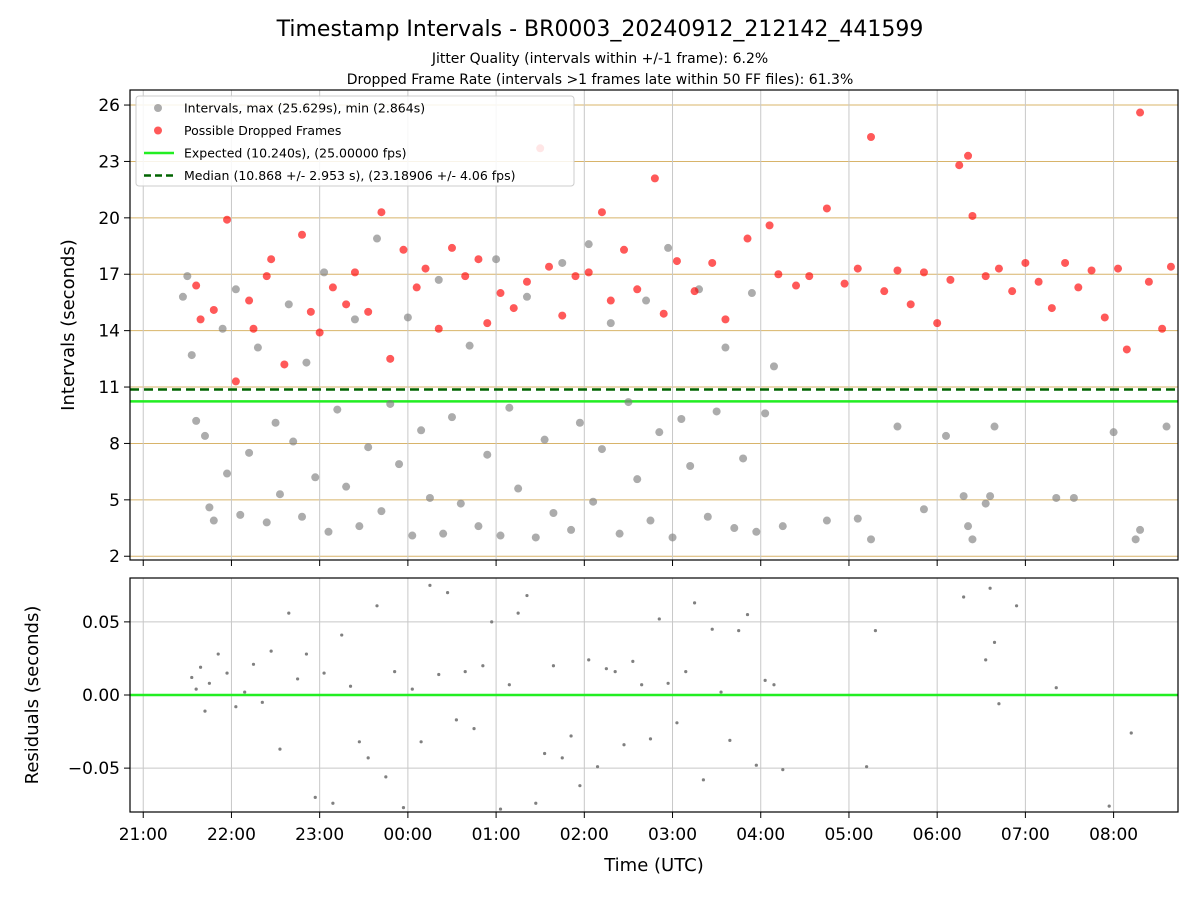  I want to click on y-tick-label: 2, so click(114, 557).